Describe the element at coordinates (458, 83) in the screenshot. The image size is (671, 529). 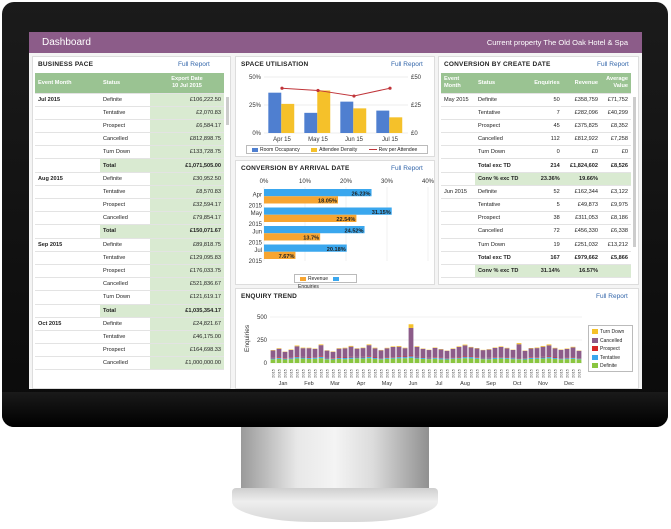
I see `col-cd-month: Event Month` at that location.